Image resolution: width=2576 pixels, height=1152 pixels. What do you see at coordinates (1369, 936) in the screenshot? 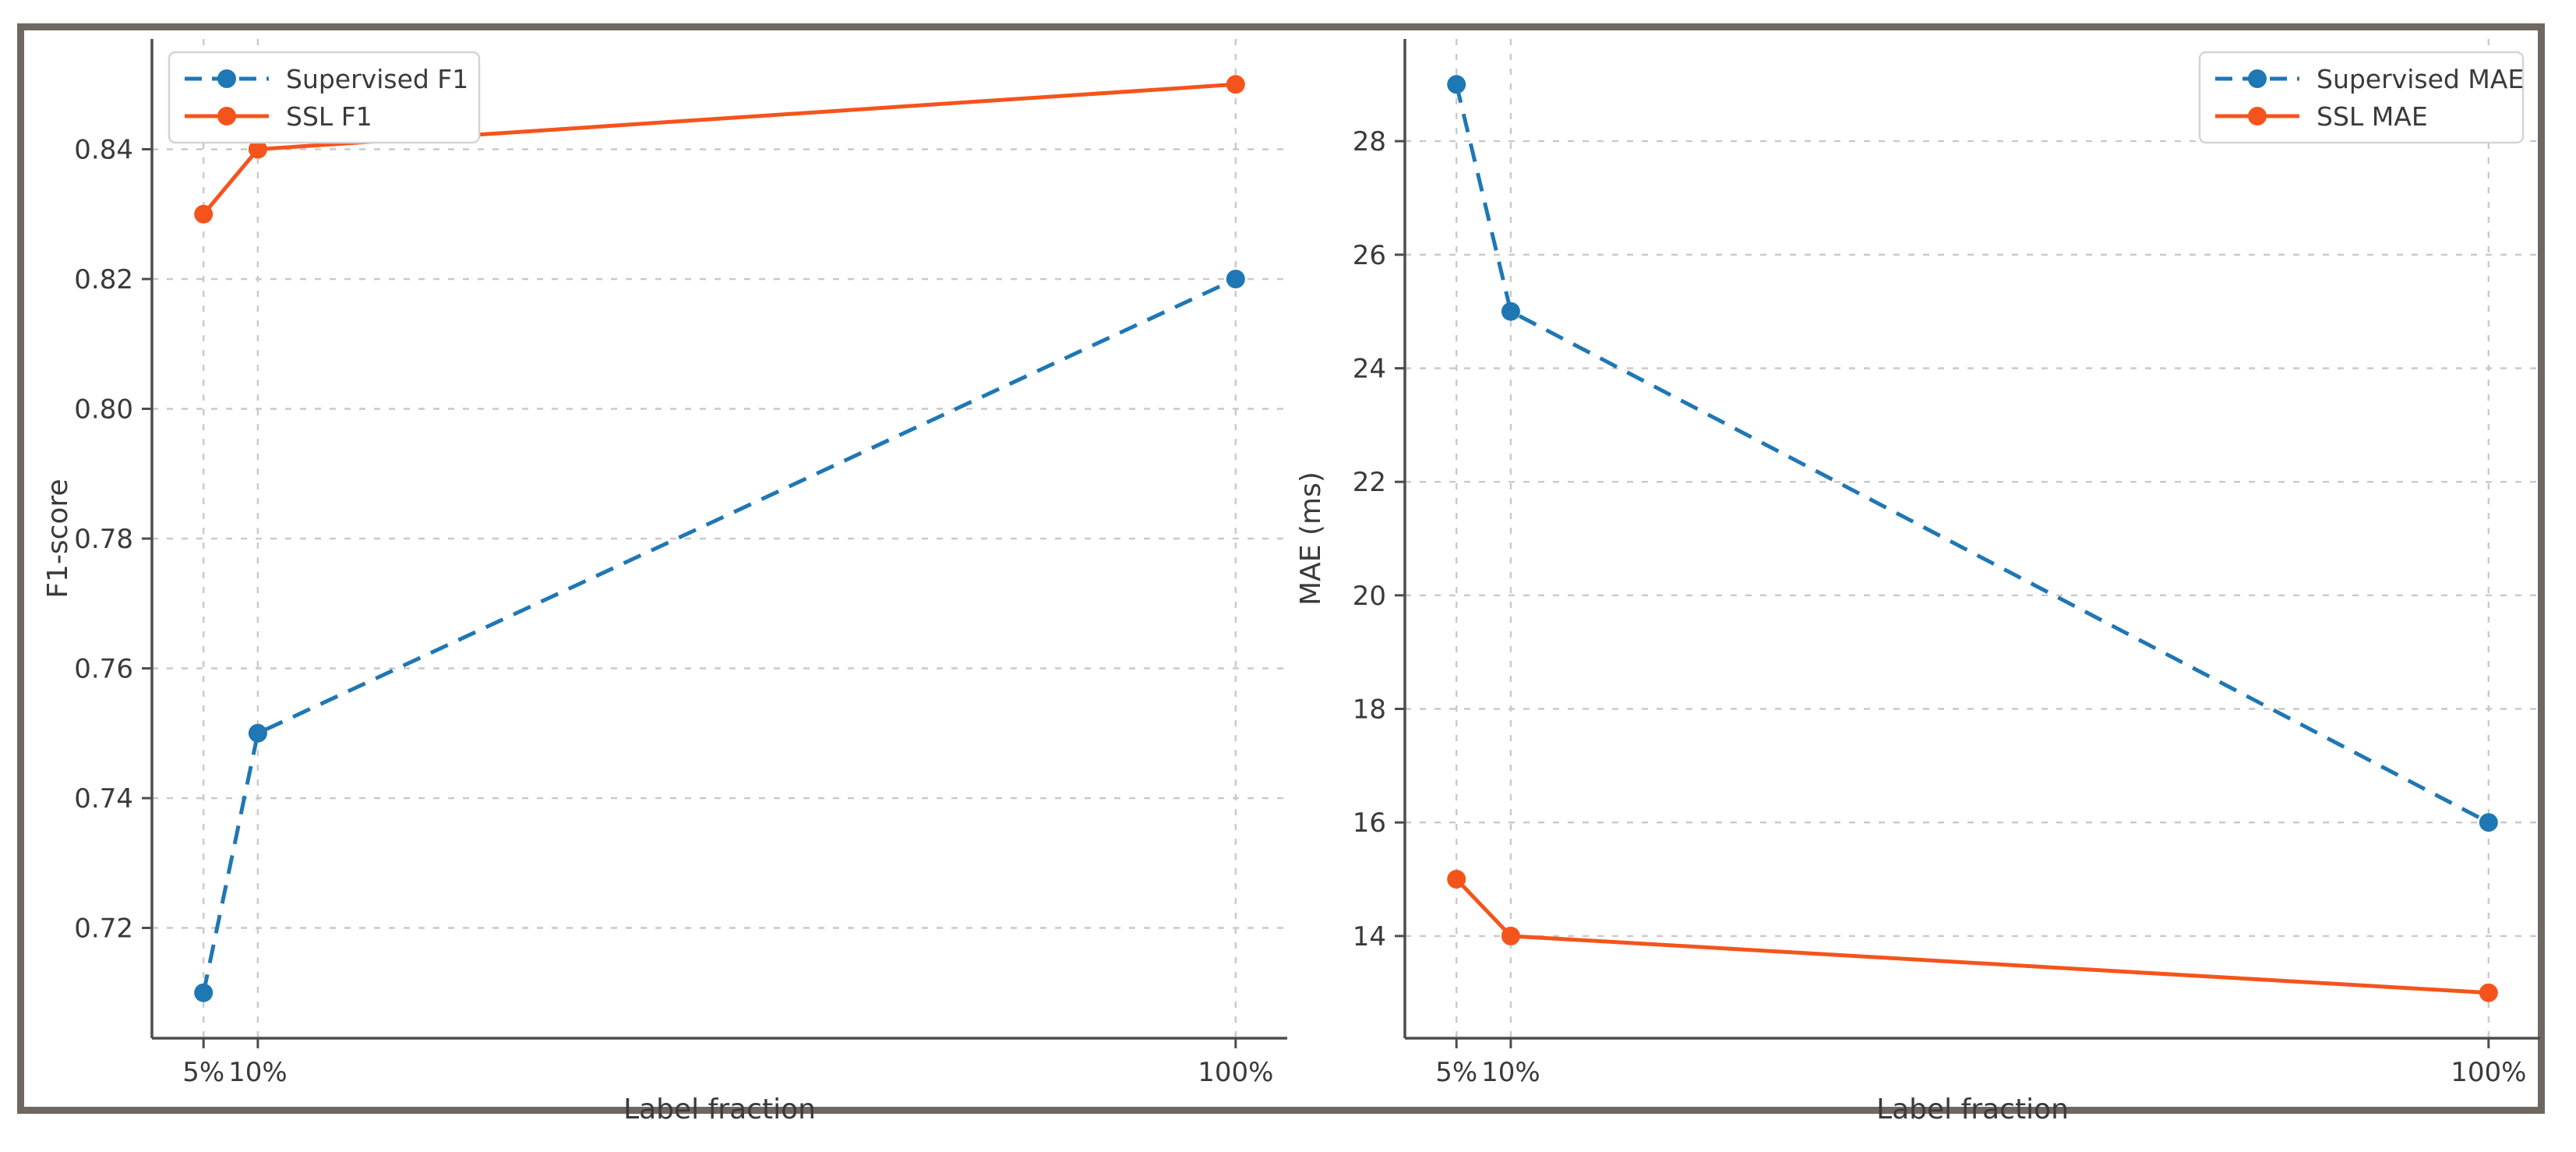
I see `y-tick-label: 14` at bounding box center [1369, 936].